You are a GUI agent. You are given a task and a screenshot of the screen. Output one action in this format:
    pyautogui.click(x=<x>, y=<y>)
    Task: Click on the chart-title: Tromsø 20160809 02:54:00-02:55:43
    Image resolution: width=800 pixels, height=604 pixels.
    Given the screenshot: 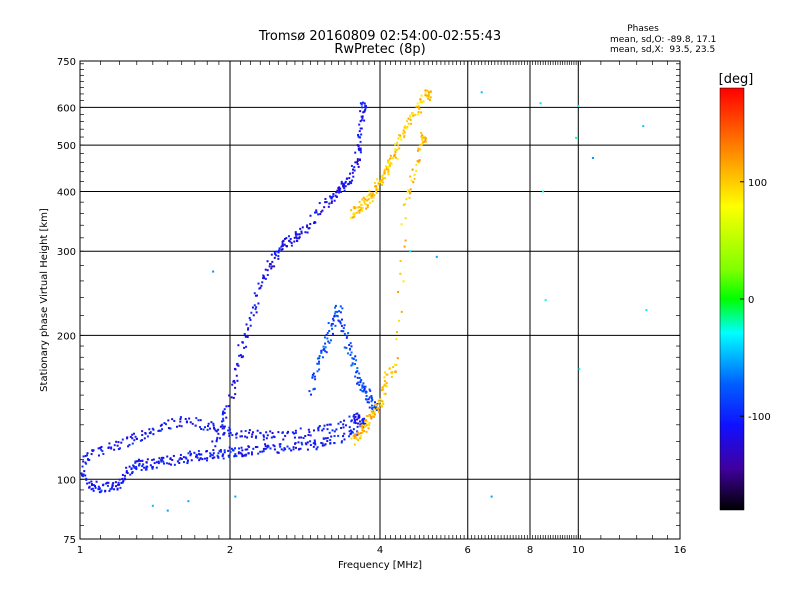 What is the action you would take?
    pyautogui.click(x=379, y=36)
    